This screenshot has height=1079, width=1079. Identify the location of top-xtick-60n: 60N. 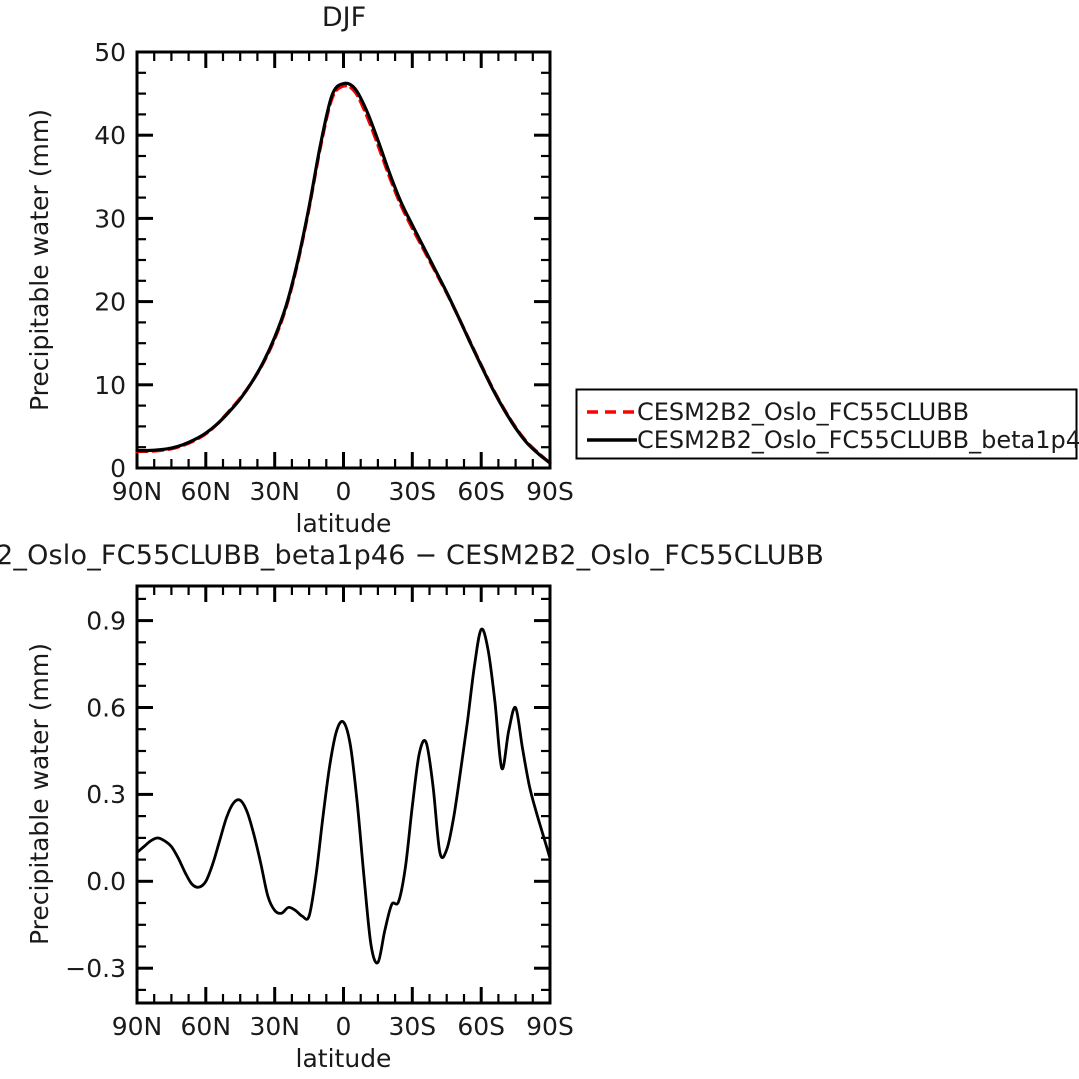
(206, 491).